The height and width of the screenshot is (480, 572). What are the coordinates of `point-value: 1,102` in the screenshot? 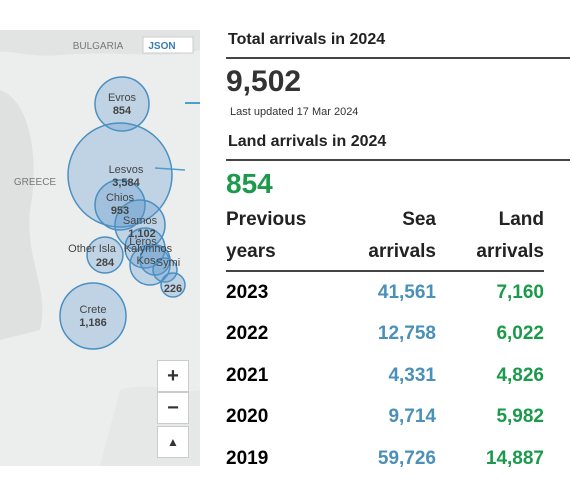 It's located at (142, 234).